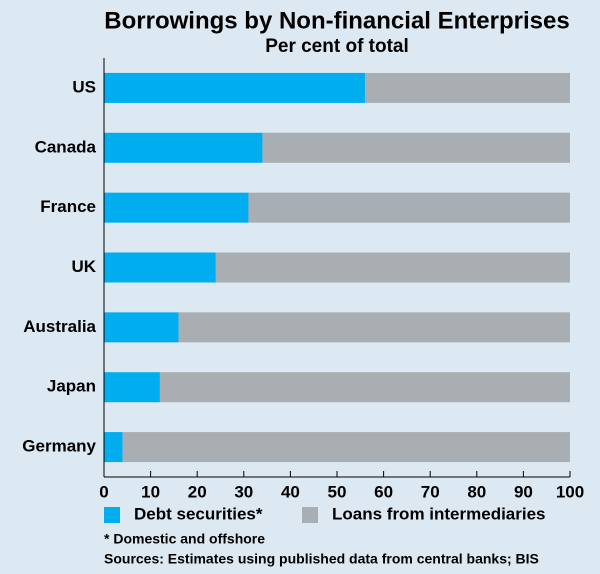 The height and width of the screenshot is (574, 600). I want to click on y-tick-label: UK, so click(83, 266).